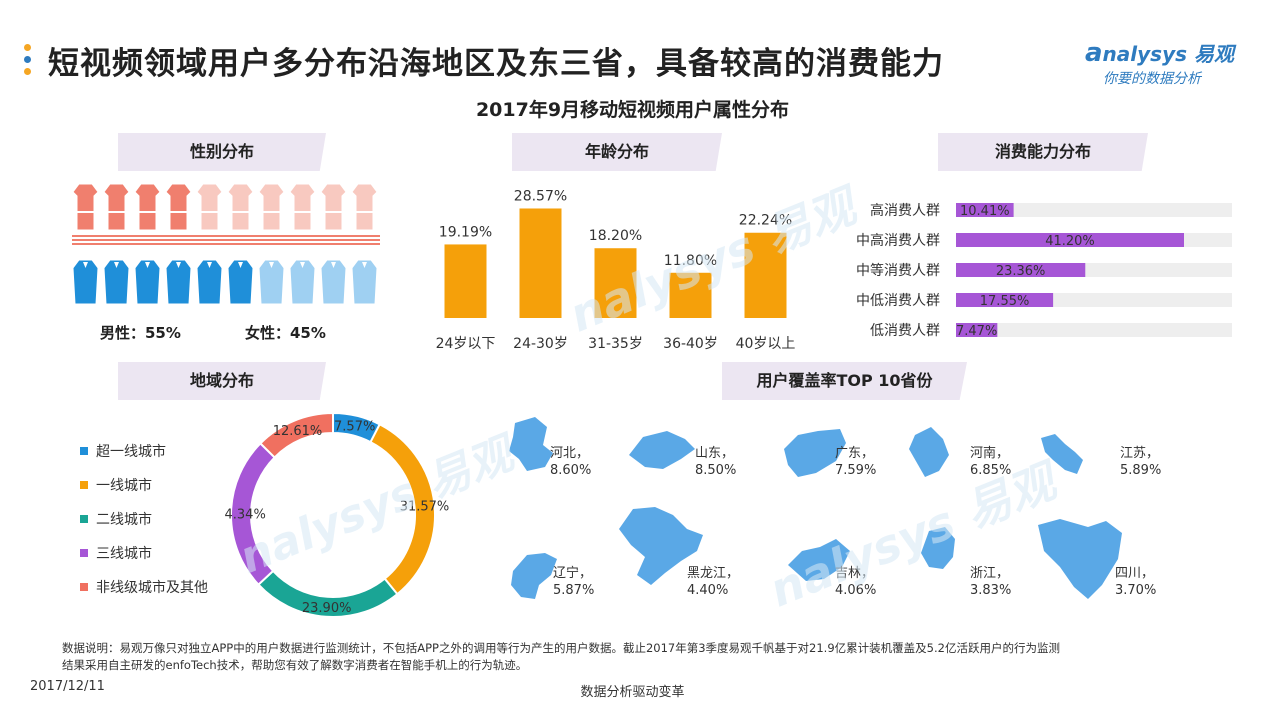 The width and height of the screenshot is (1265, 712). I want to click on province-coverage-value: 6.85%, so click(991, 470).